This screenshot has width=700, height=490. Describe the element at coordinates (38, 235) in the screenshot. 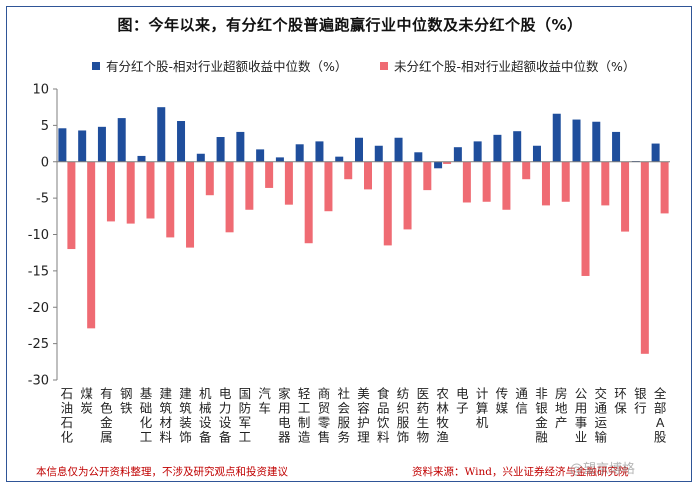

I see `y-tick-label: -10` at that location.